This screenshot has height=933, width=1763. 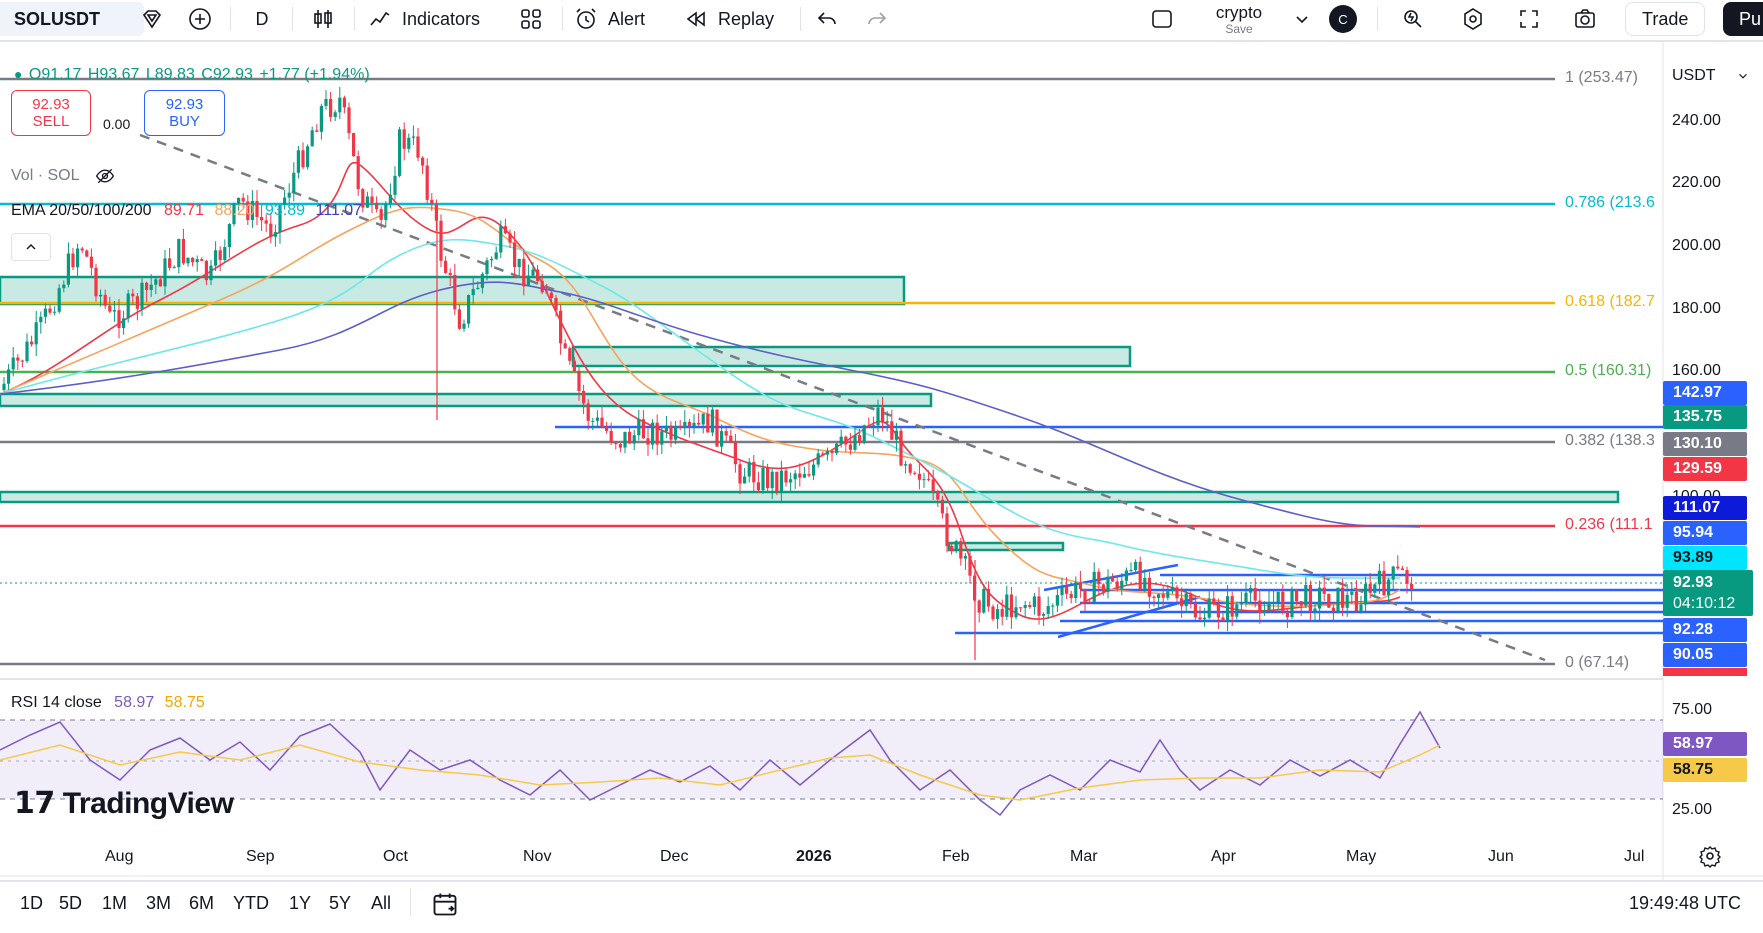 I want to click on horizontal-levels, so click(x=1109, y=530).